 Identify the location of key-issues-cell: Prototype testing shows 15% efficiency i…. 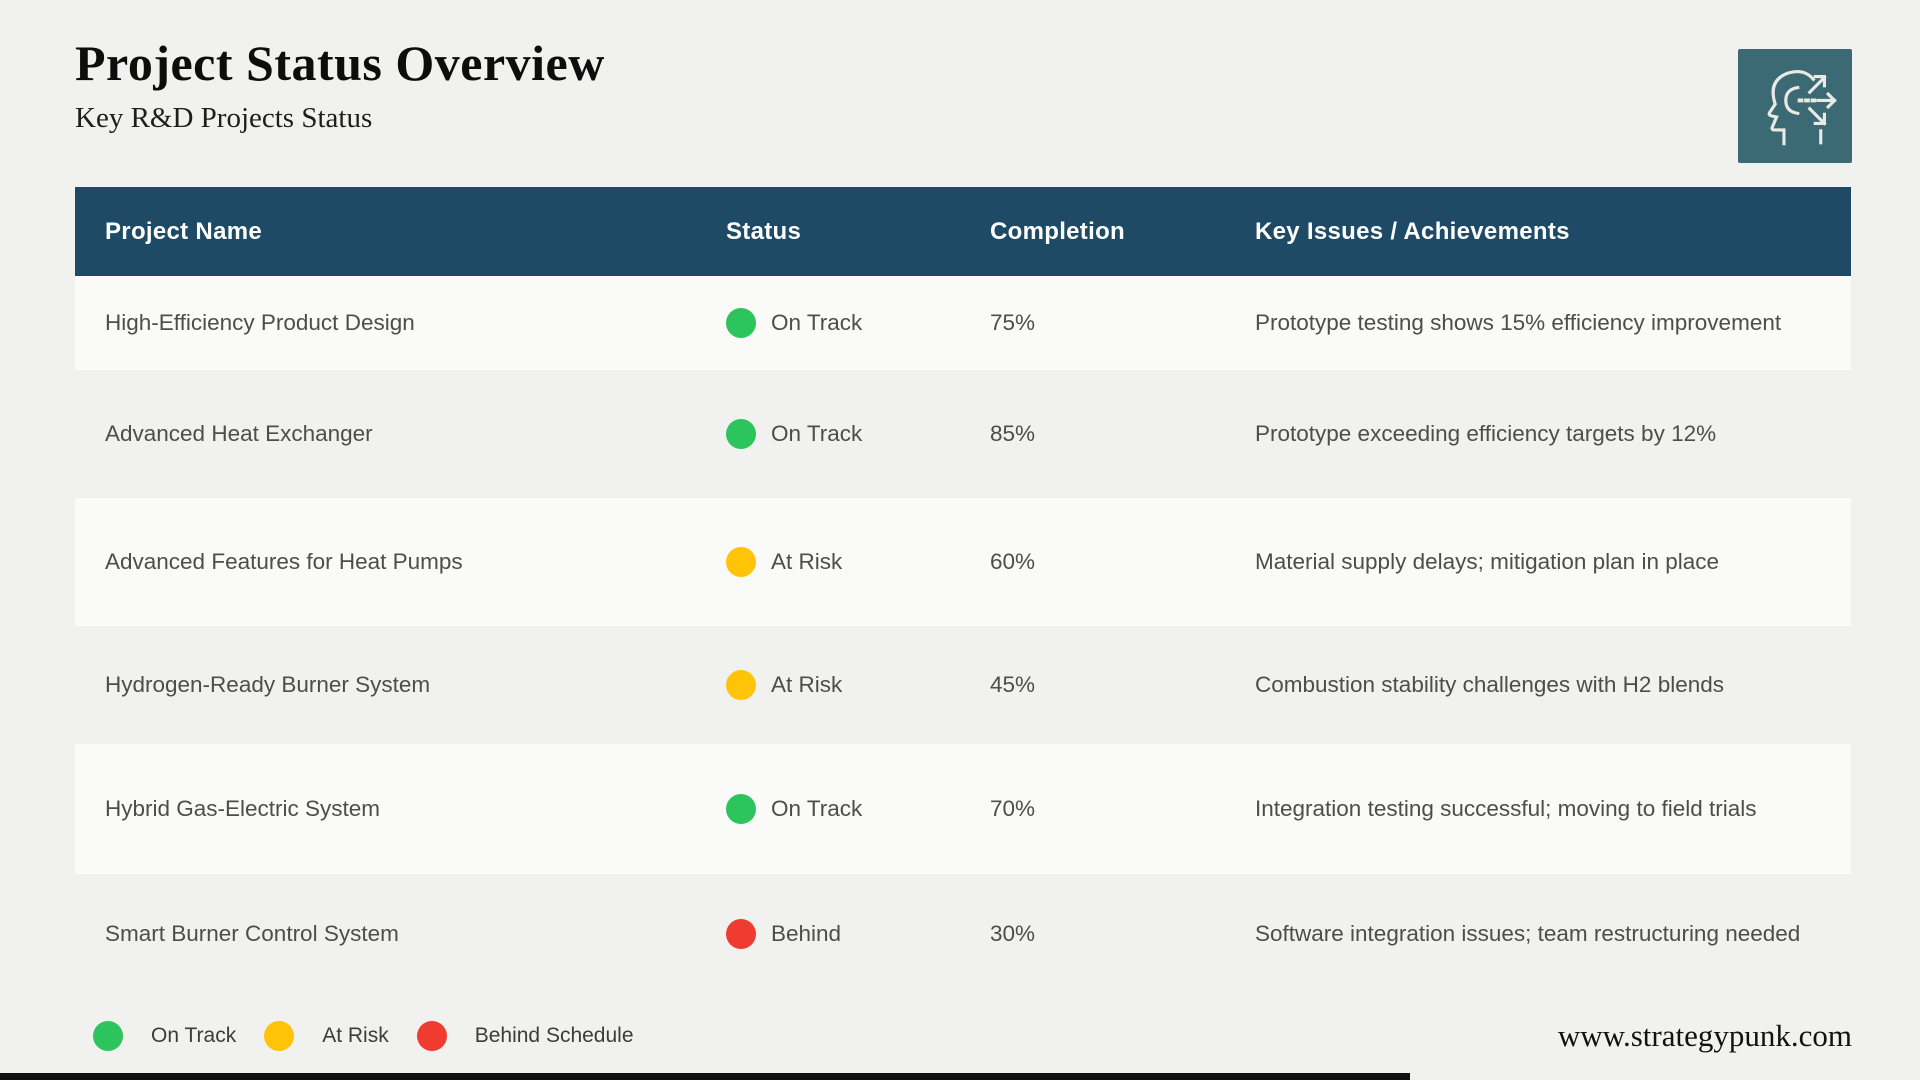
(1518, 323).